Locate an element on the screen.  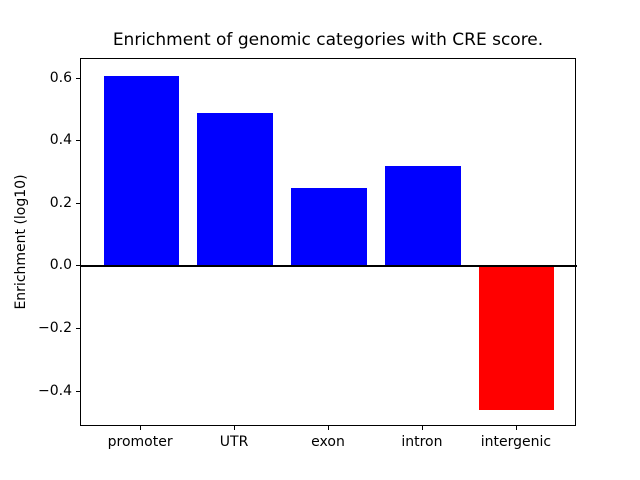
x-tick-label-intergenic: intergenic is located at coordinates (516, 442).